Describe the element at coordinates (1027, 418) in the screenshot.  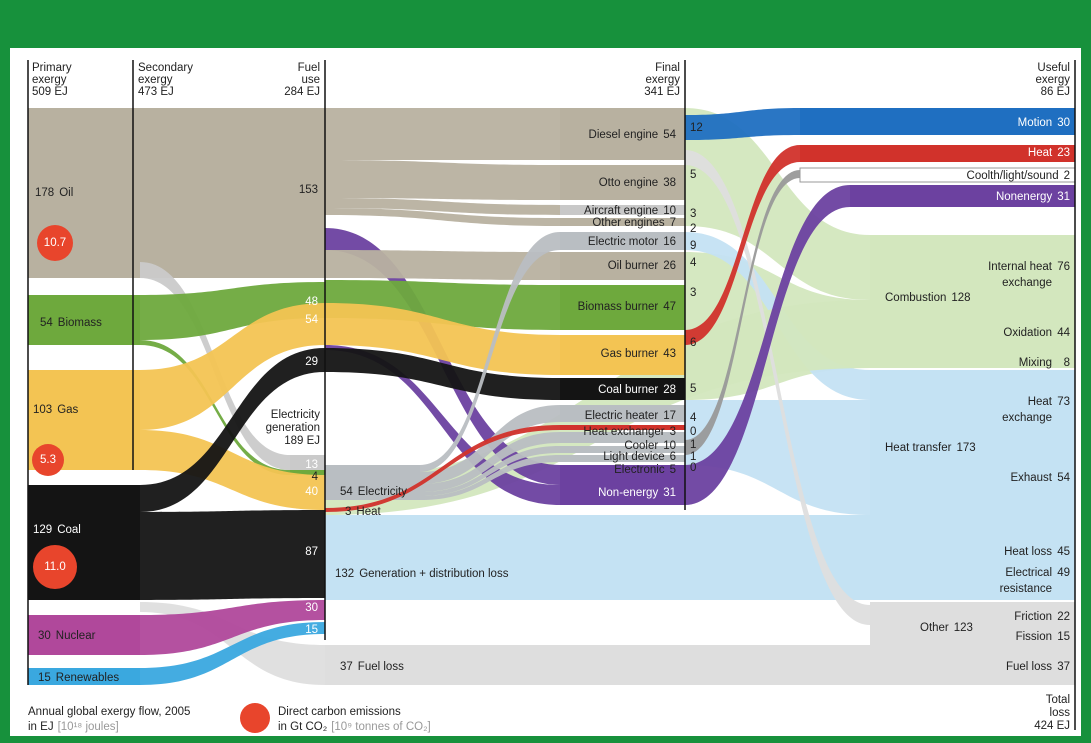
I see `loss-label: exchange` at that location.